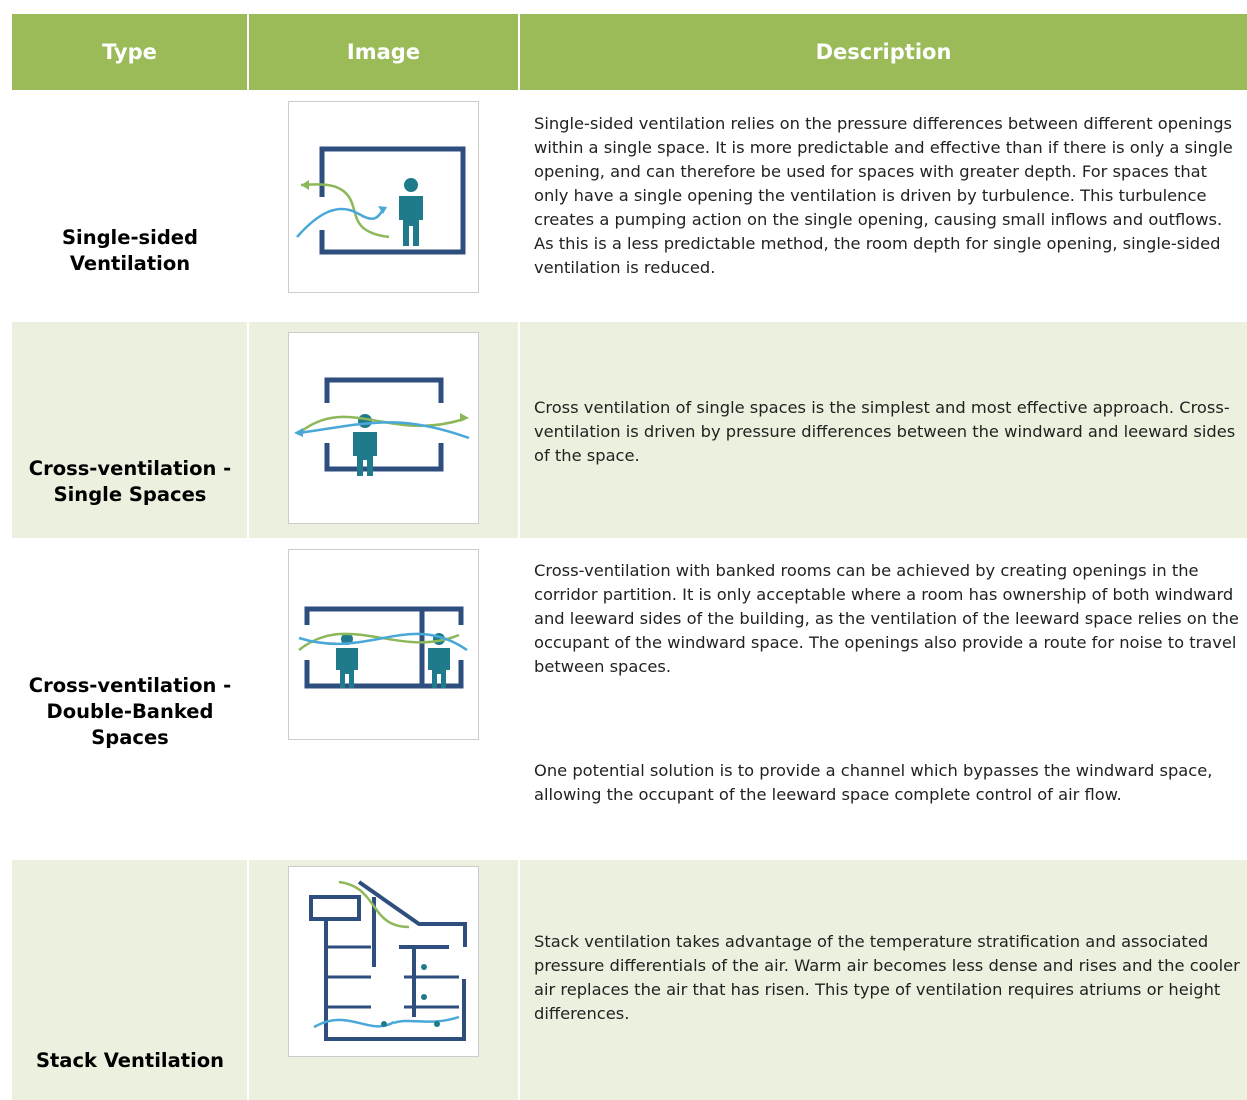  I want to click on header-cell: Type, so click(129, 52).